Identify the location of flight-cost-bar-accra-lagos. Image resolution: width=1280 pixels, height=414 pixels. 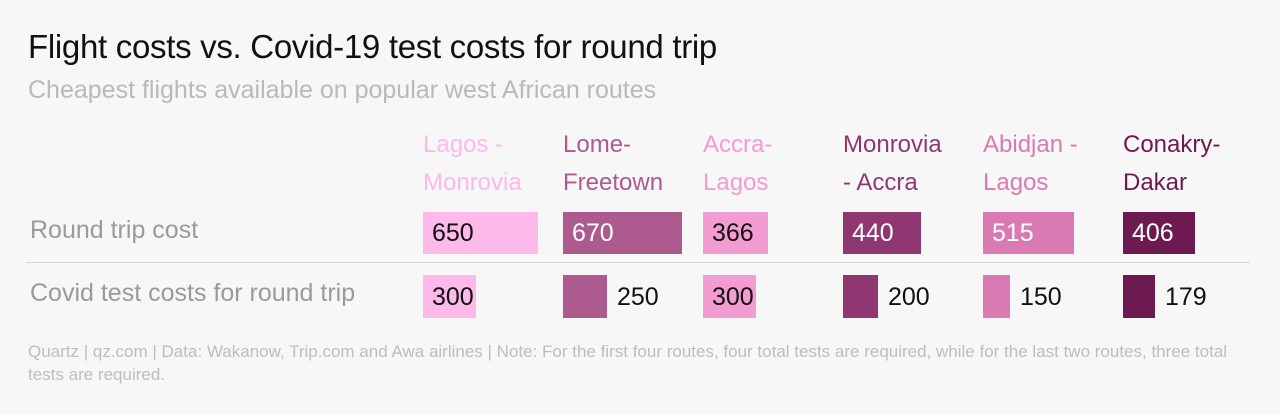
(735, 233).